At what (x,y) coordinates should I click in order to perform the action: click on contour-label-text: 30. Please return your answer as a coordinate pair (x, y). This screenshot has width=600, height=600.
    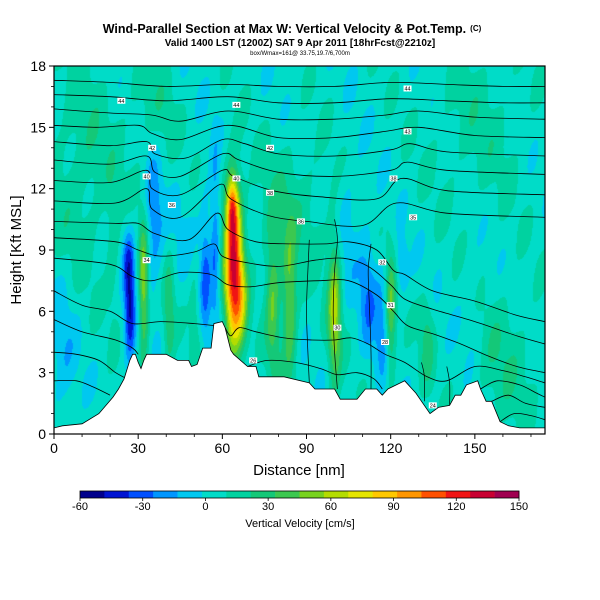
    Looking at the image, I should click on (337, 329).